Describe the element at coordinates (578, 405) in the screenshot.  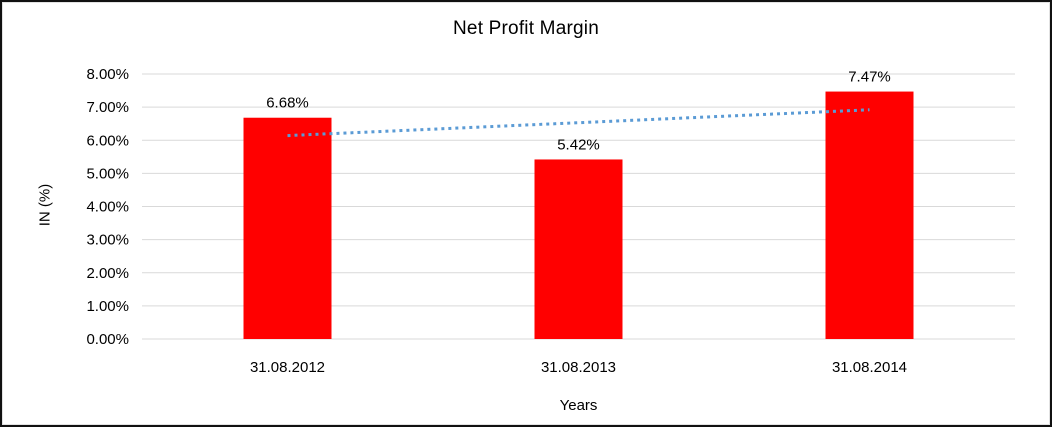
I see `x-axis-title: Years` at that location.